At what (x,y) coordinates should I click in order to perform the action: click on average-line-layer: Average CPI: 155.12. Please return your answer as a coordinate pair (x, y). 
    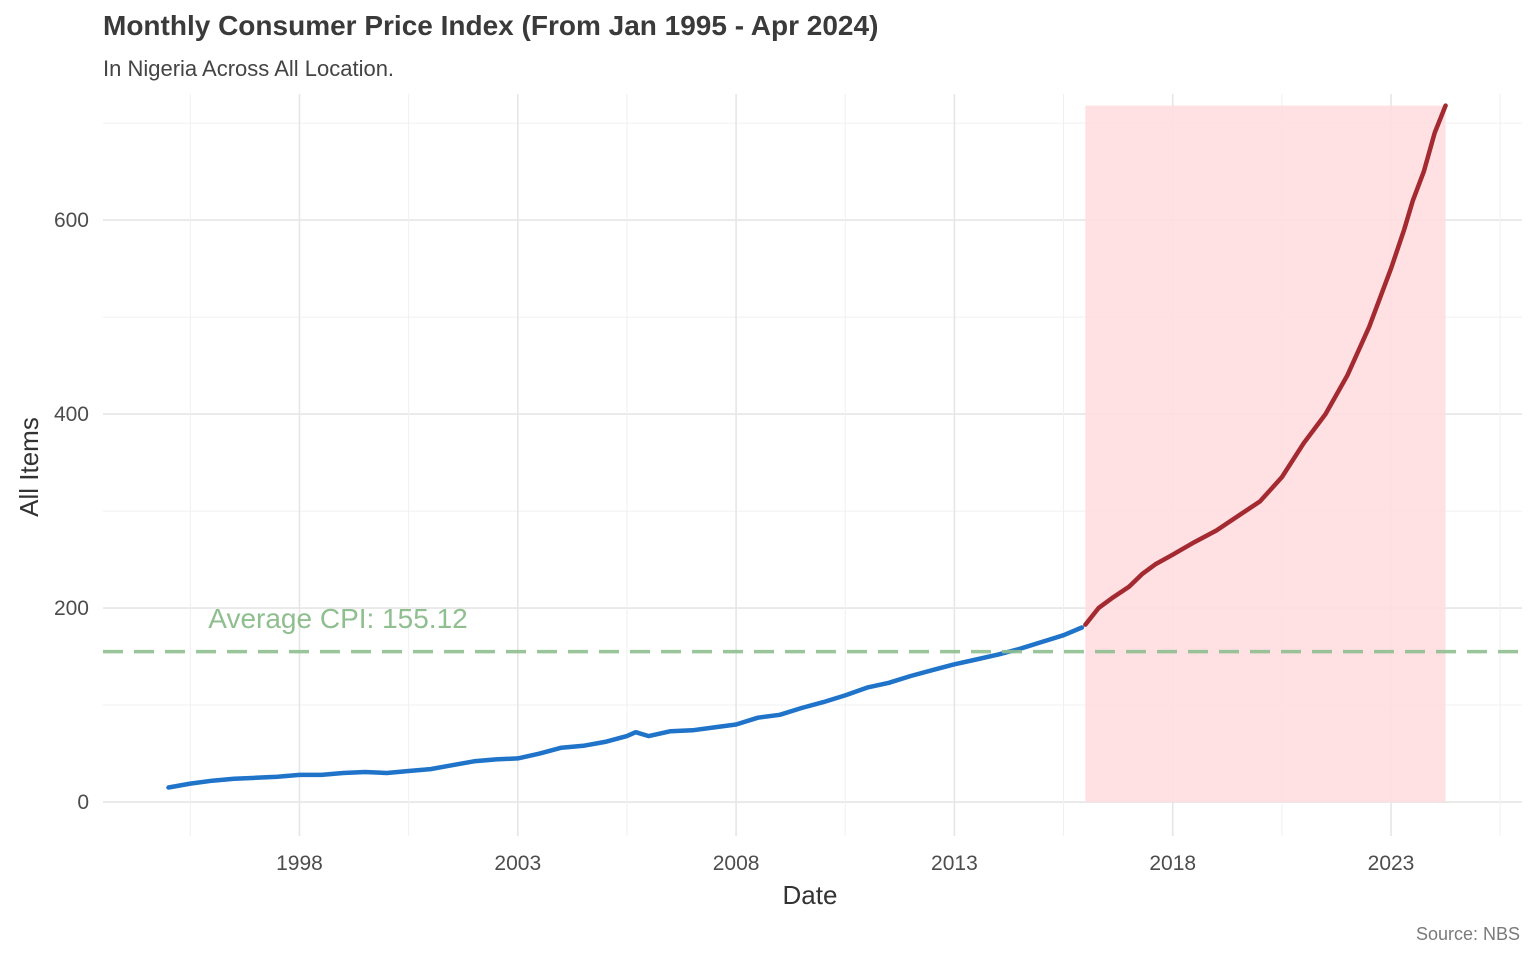
    Looking at the image, I should click on (812, 628).